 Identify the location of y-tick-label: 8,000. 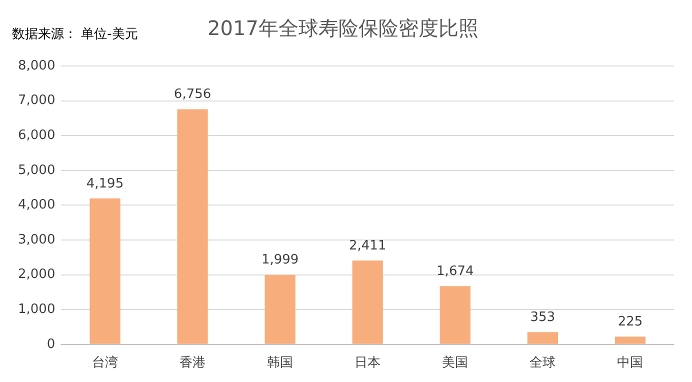
(37, 66).